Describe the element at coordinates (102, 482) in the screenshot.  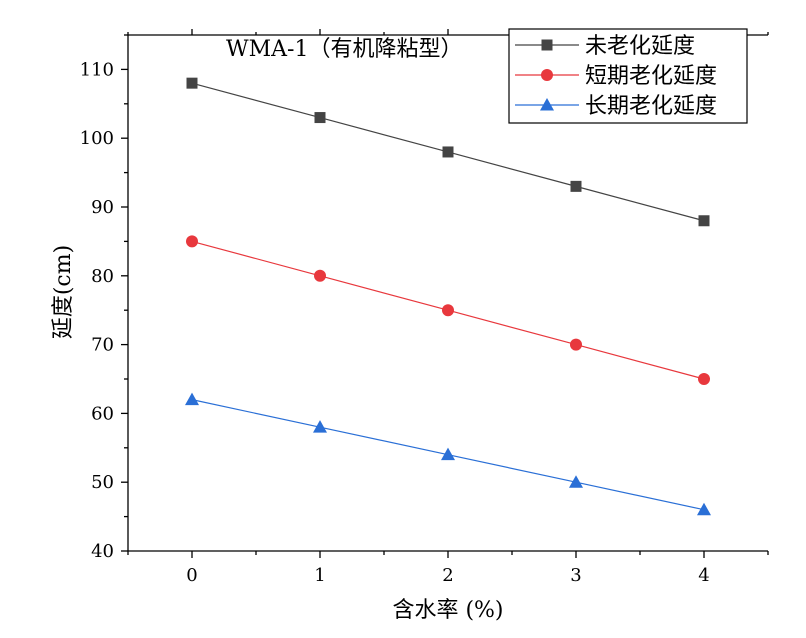
I see `y-tick-label: 50` at that location.